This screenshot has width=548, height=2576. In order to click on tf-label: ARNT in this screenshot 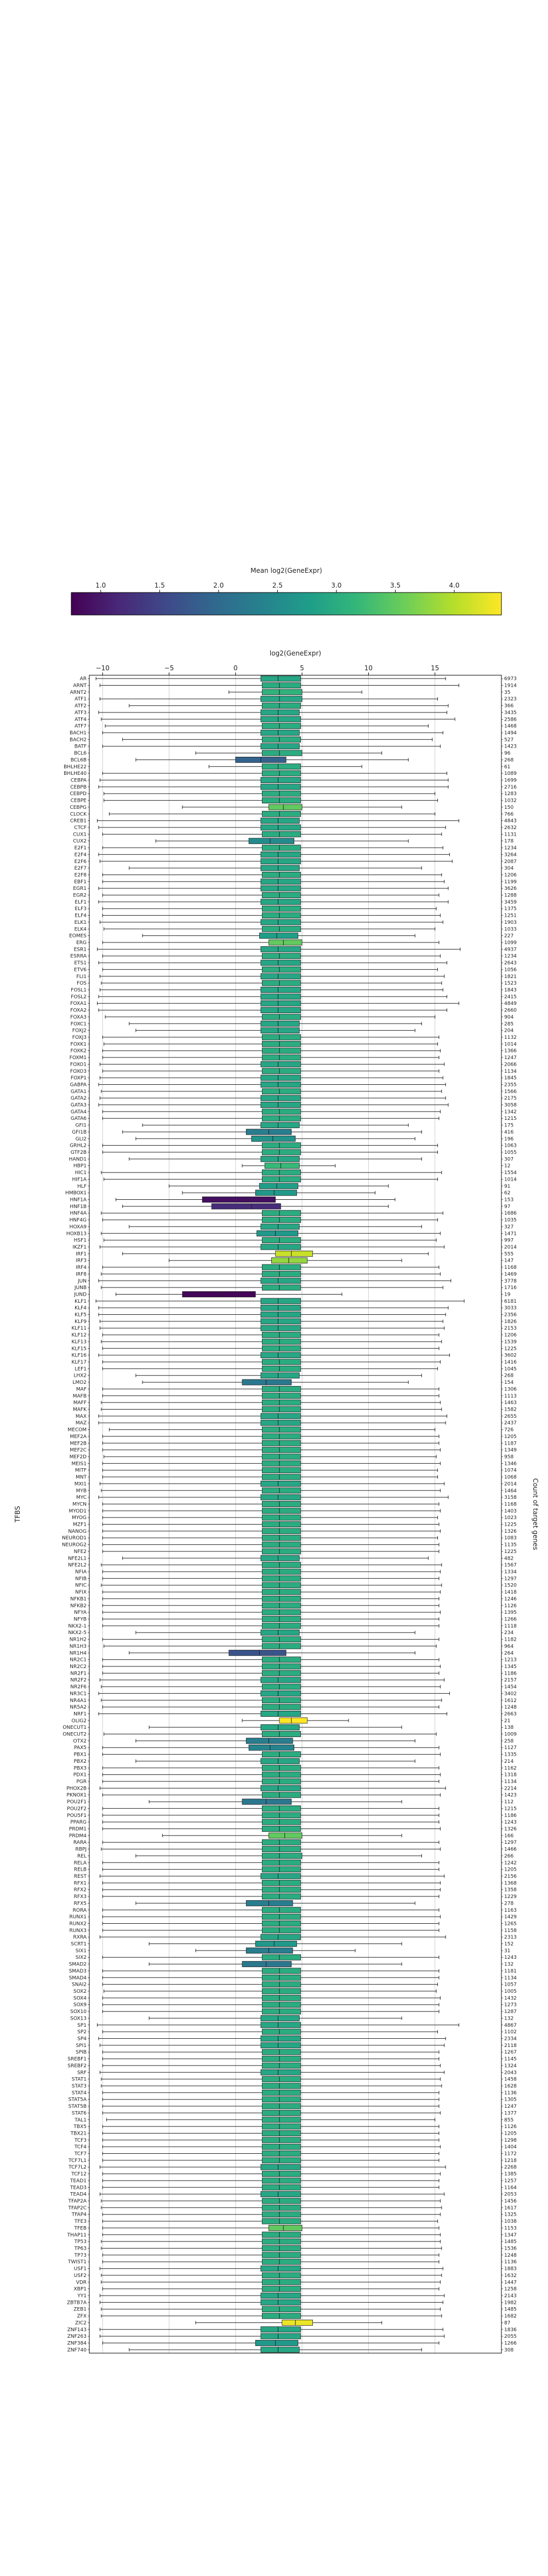, I will do `click(80, 686)`.